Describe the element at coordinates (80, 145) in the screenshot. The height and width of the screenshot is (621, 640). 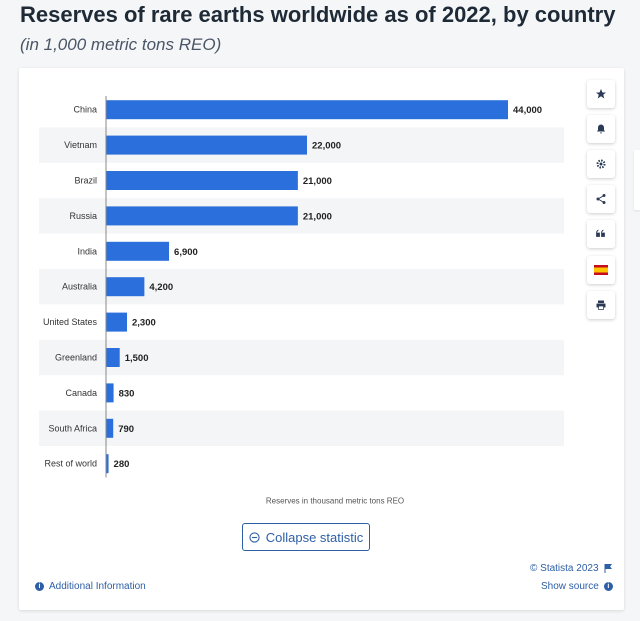
I see `category-label: Vietnam` at that location.